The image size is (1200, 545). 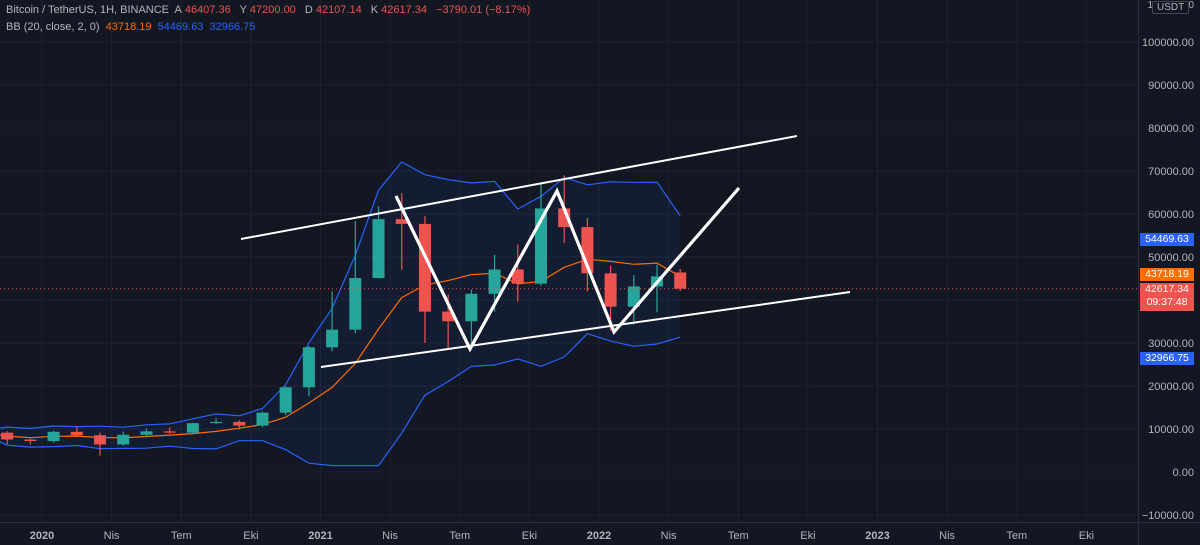 I want to click on price-tick-label: −10000.00, so click(x=1168, y=516).